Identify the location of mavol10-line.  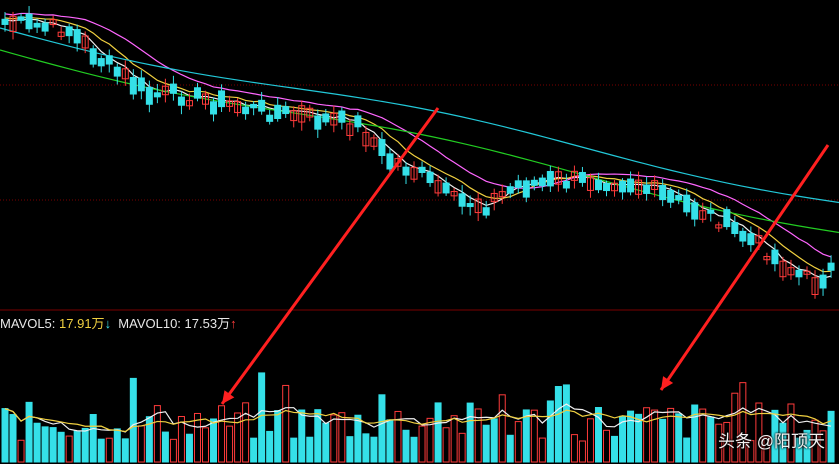
(418, 420).